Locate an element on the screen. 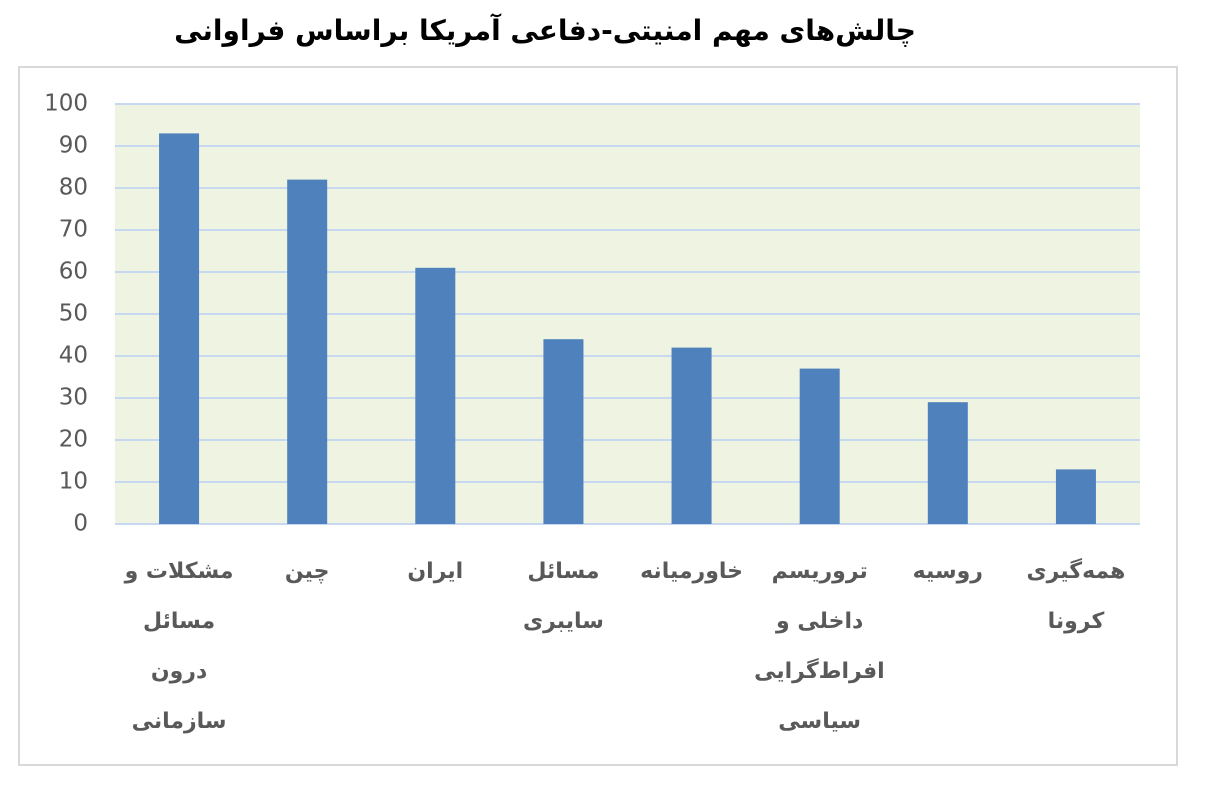 The height and width of the screenshot is (797, 1205). x-tick-label: مشکلات و مسائل درون سازمانی is located at coordinates (179, 646).